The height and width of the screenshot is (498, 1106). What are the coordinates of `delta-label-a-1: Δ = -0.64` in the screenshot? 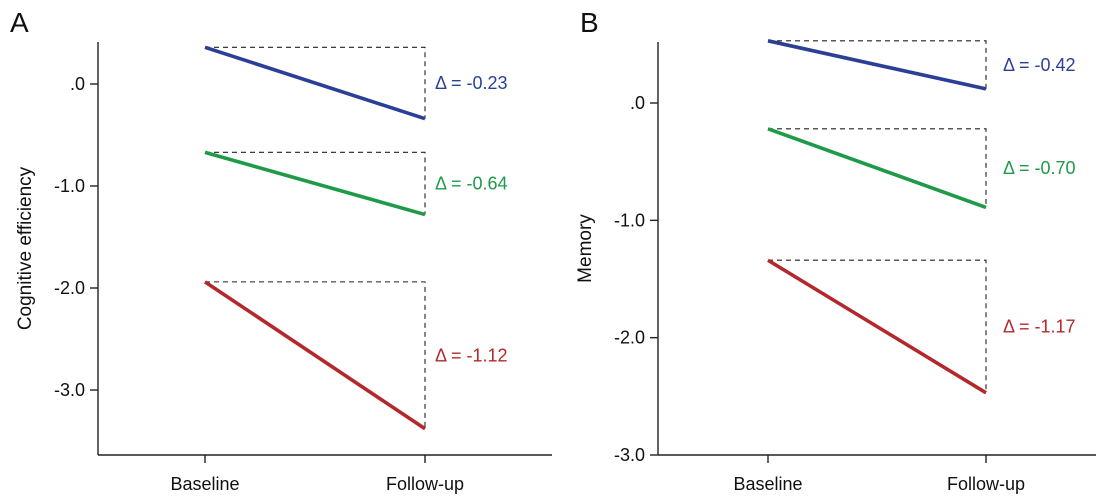 It's located at (471, 183).